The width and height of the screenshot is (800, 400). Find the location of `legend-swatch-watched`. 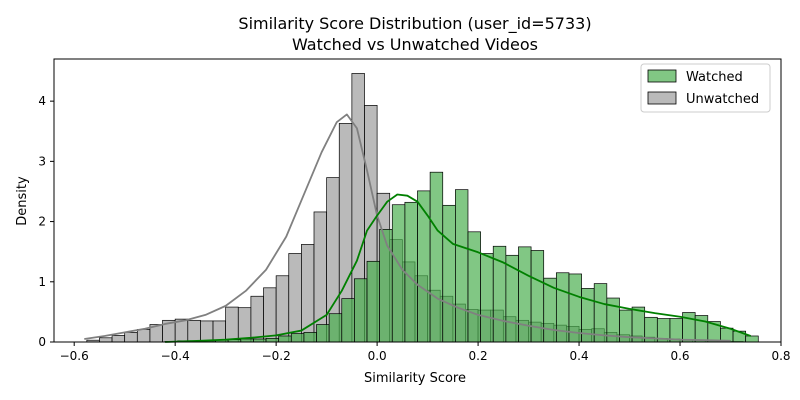

legend-swatch-watched is located at coordinates (662, 76).